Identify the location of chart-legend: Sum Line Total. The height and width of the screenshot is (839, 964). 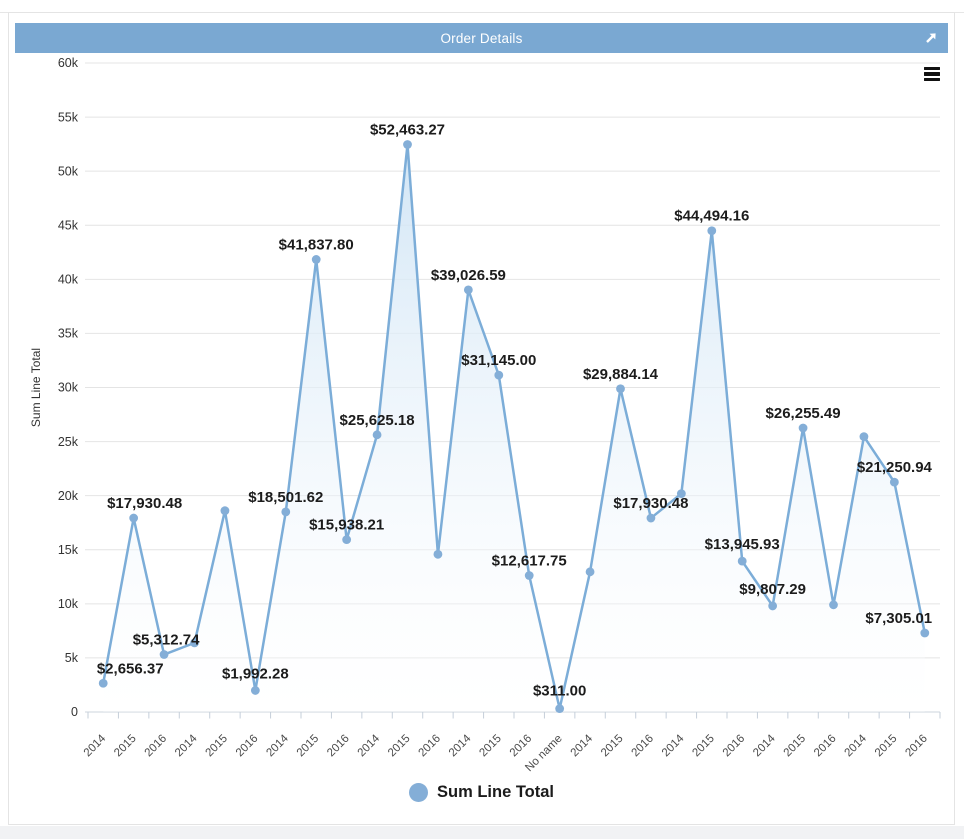
(481, 792).